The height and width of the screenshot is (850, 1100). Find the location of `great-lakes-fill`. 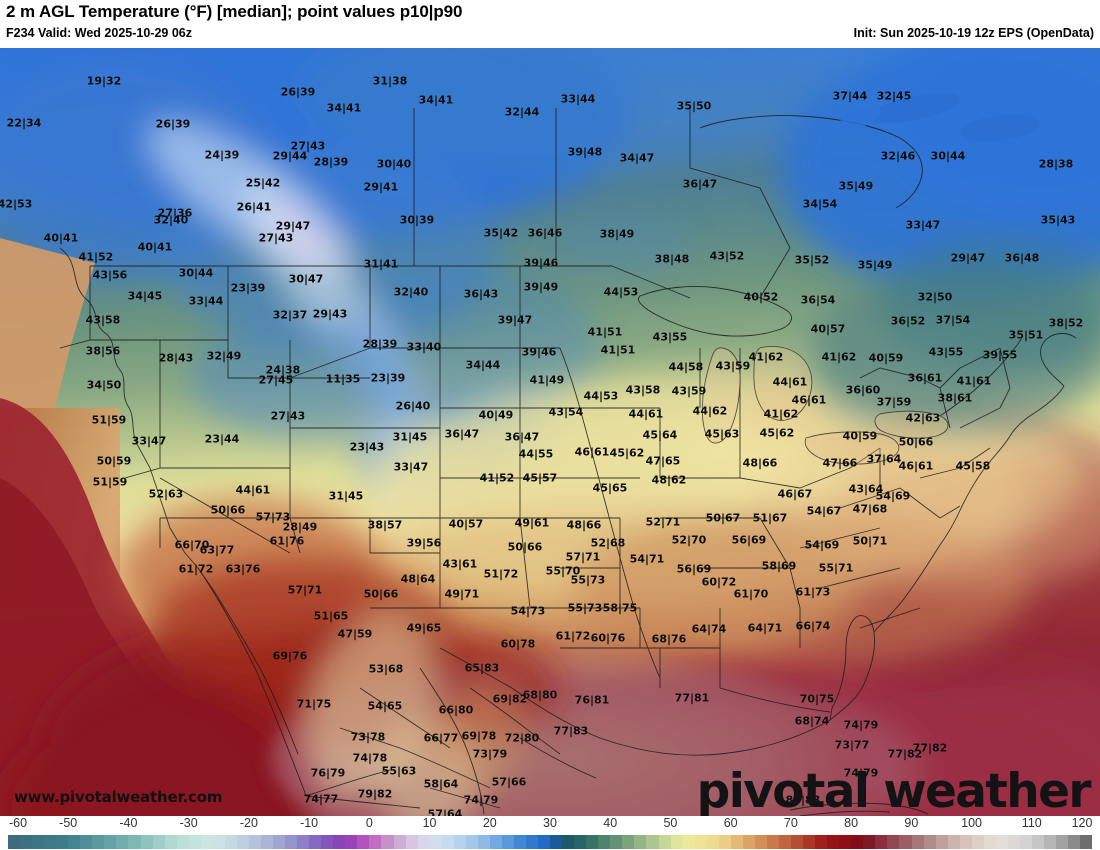

great-lakes-fill is located at coordinates (825, 405).